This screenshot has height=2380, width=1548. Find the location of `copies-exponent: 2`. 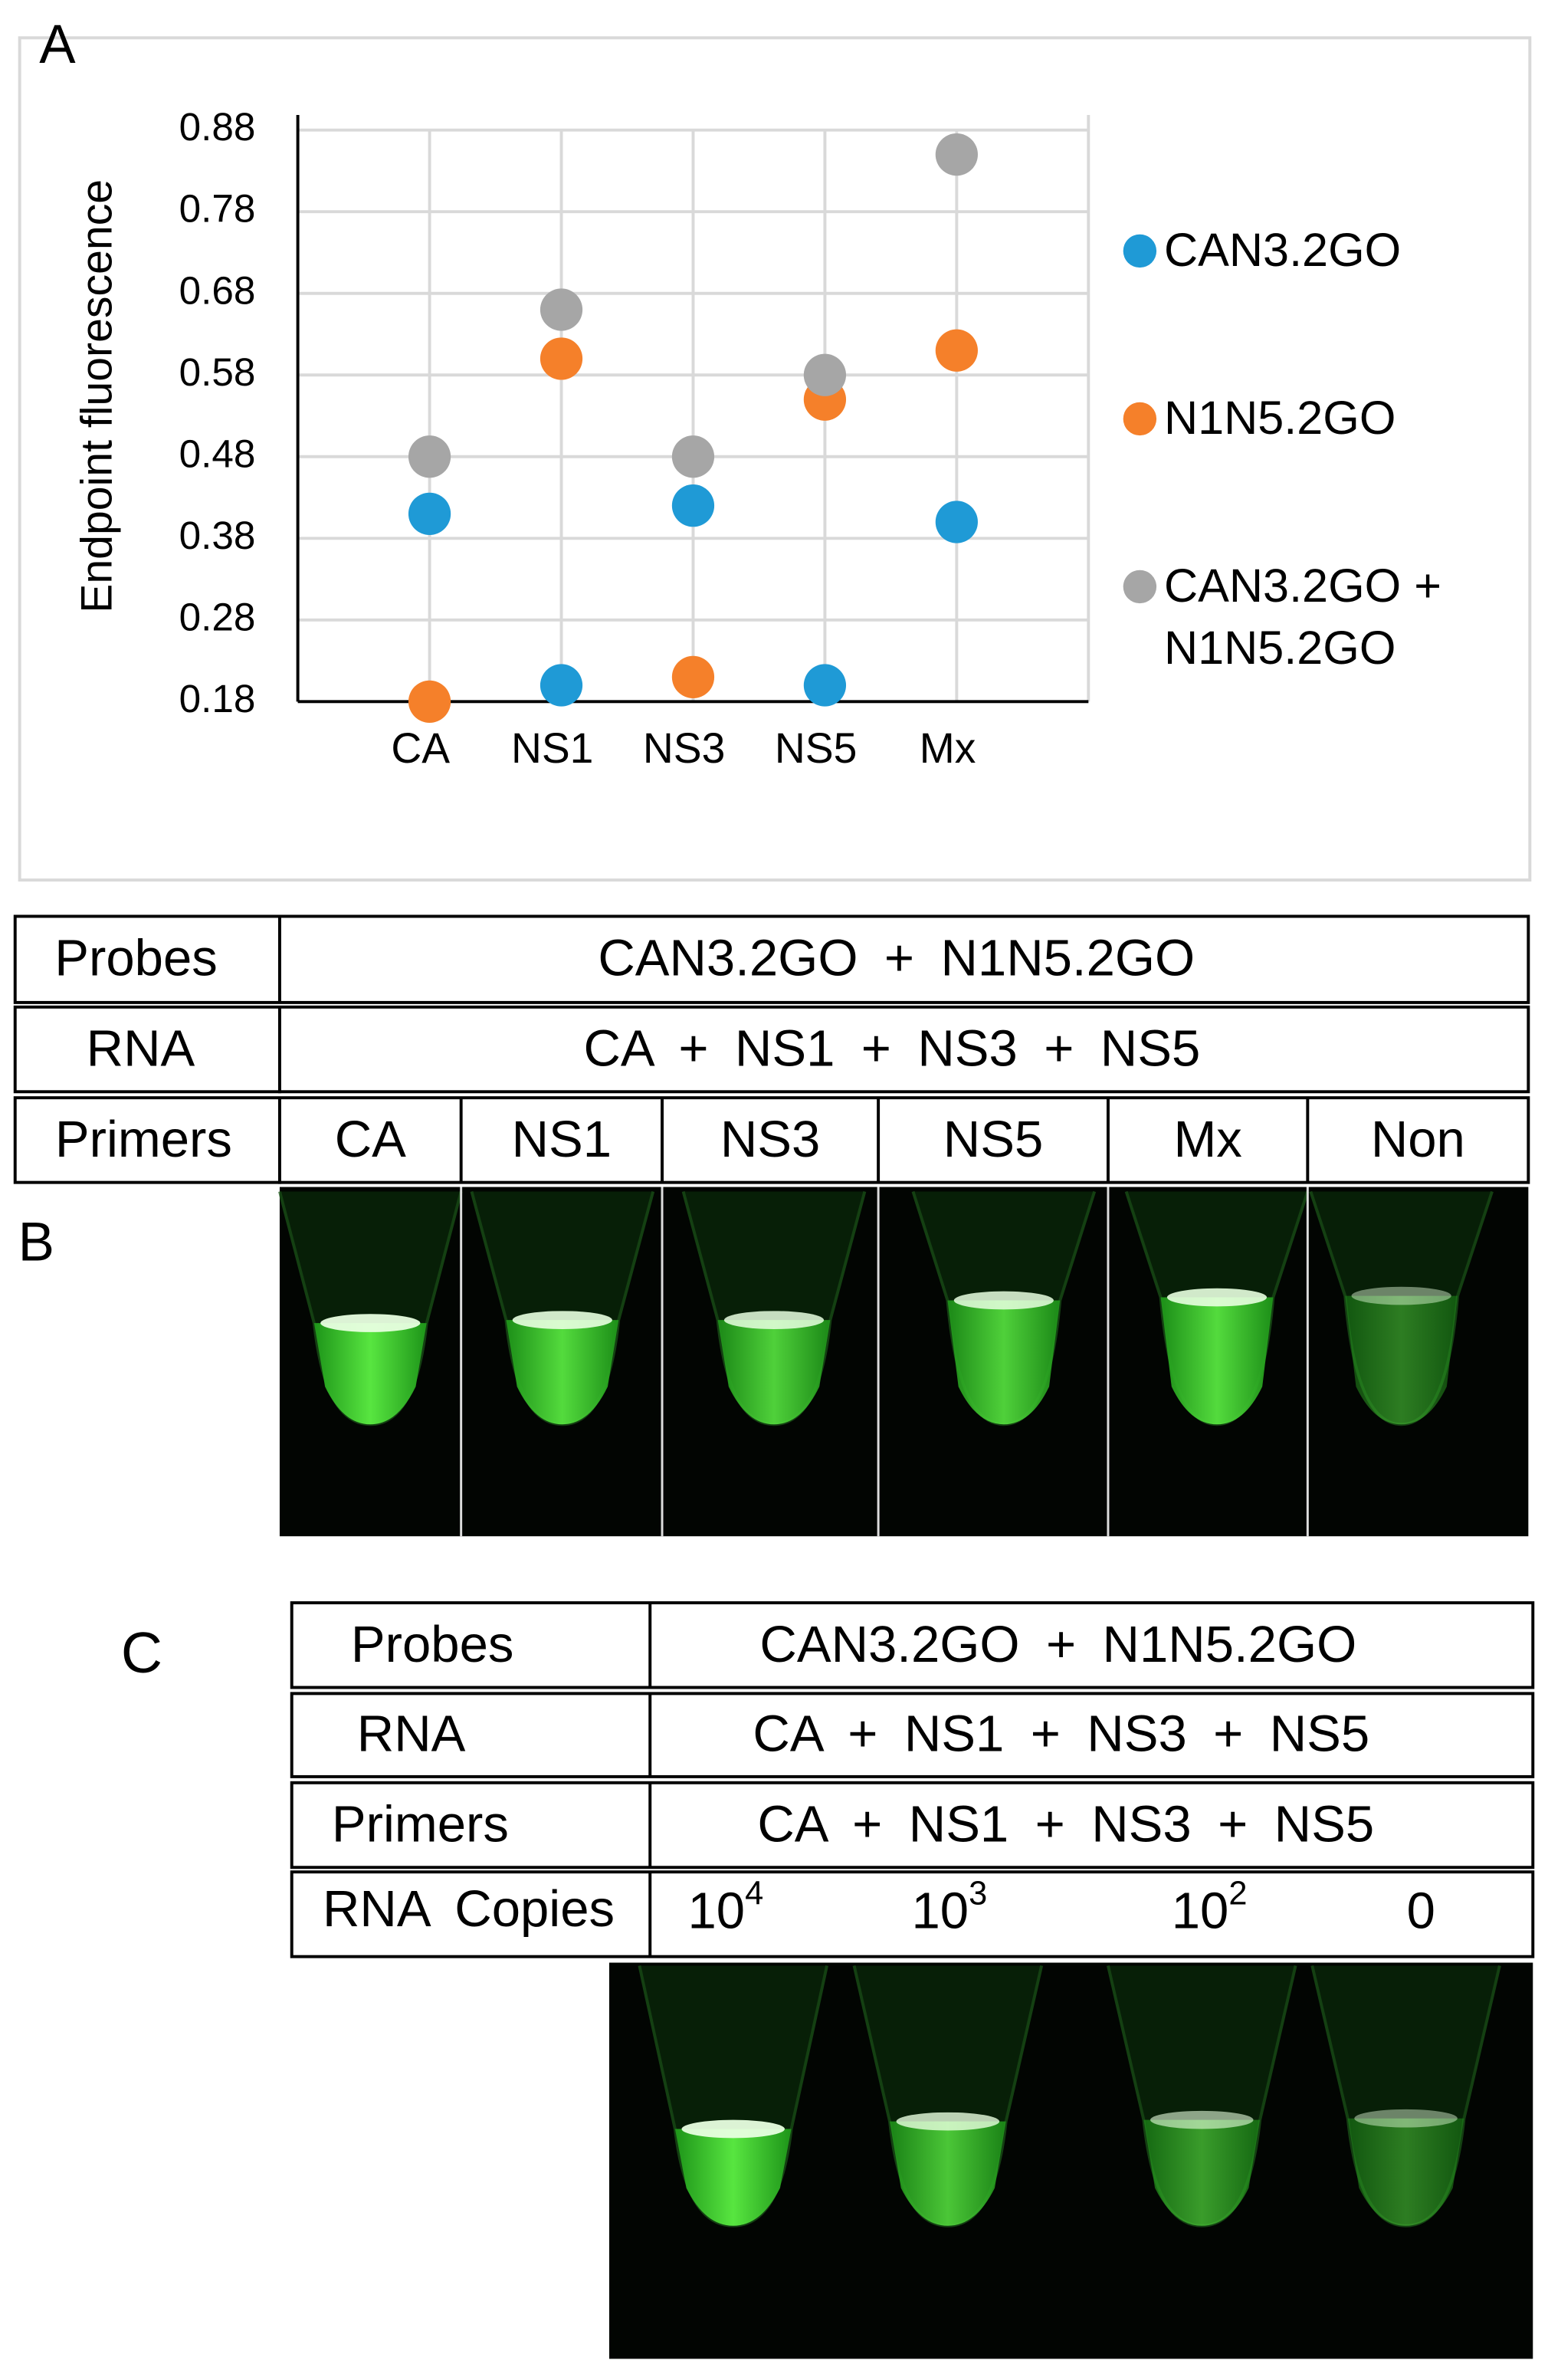

copies-exponent: 2 is located at coordinates (1237, 1894).